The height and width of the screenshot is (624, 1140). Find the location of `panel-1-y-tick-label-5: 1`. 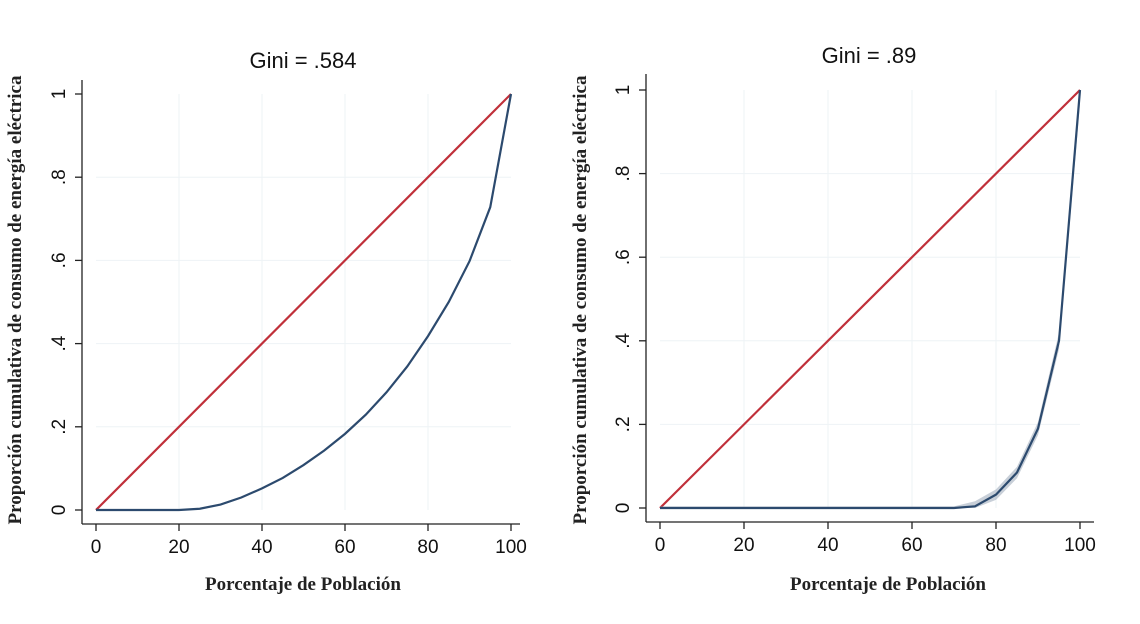

panel-1-y-tick-label-5: 1 is located at coordinates (59, 94).